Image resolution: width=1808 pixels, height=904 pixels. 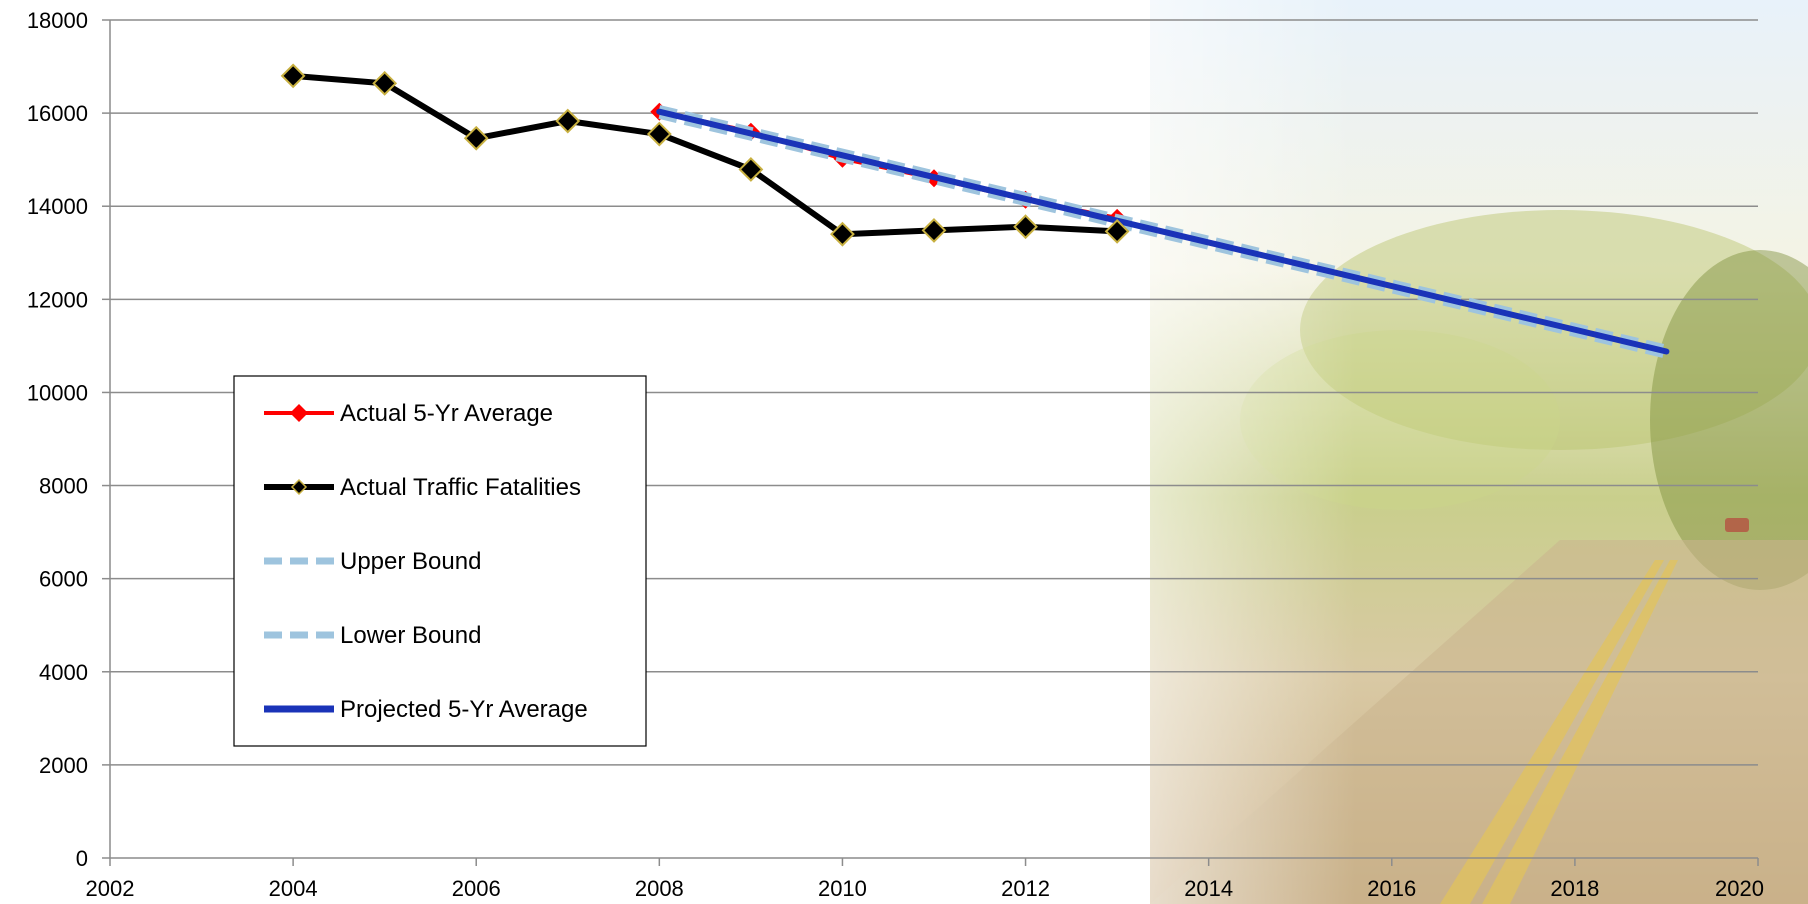 I want to click on legend-label: Upper Bound, so click(x=410, y=561).